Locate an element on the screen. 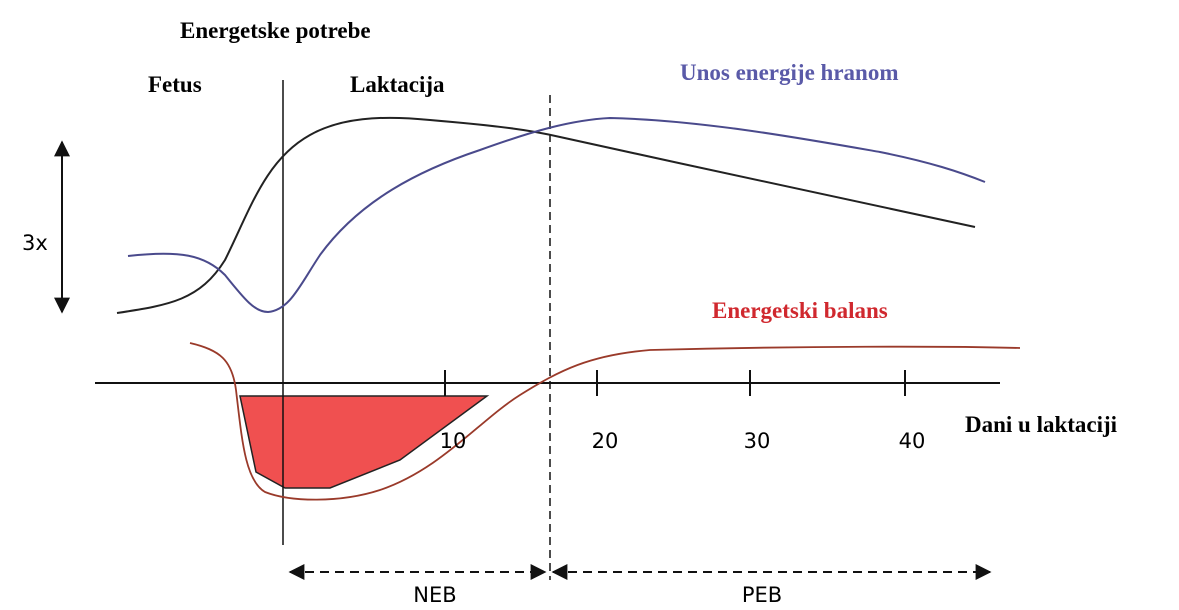 The image size is (1179, 610). intake-label: Unos energije hranom is located at coordinates (789, 72).